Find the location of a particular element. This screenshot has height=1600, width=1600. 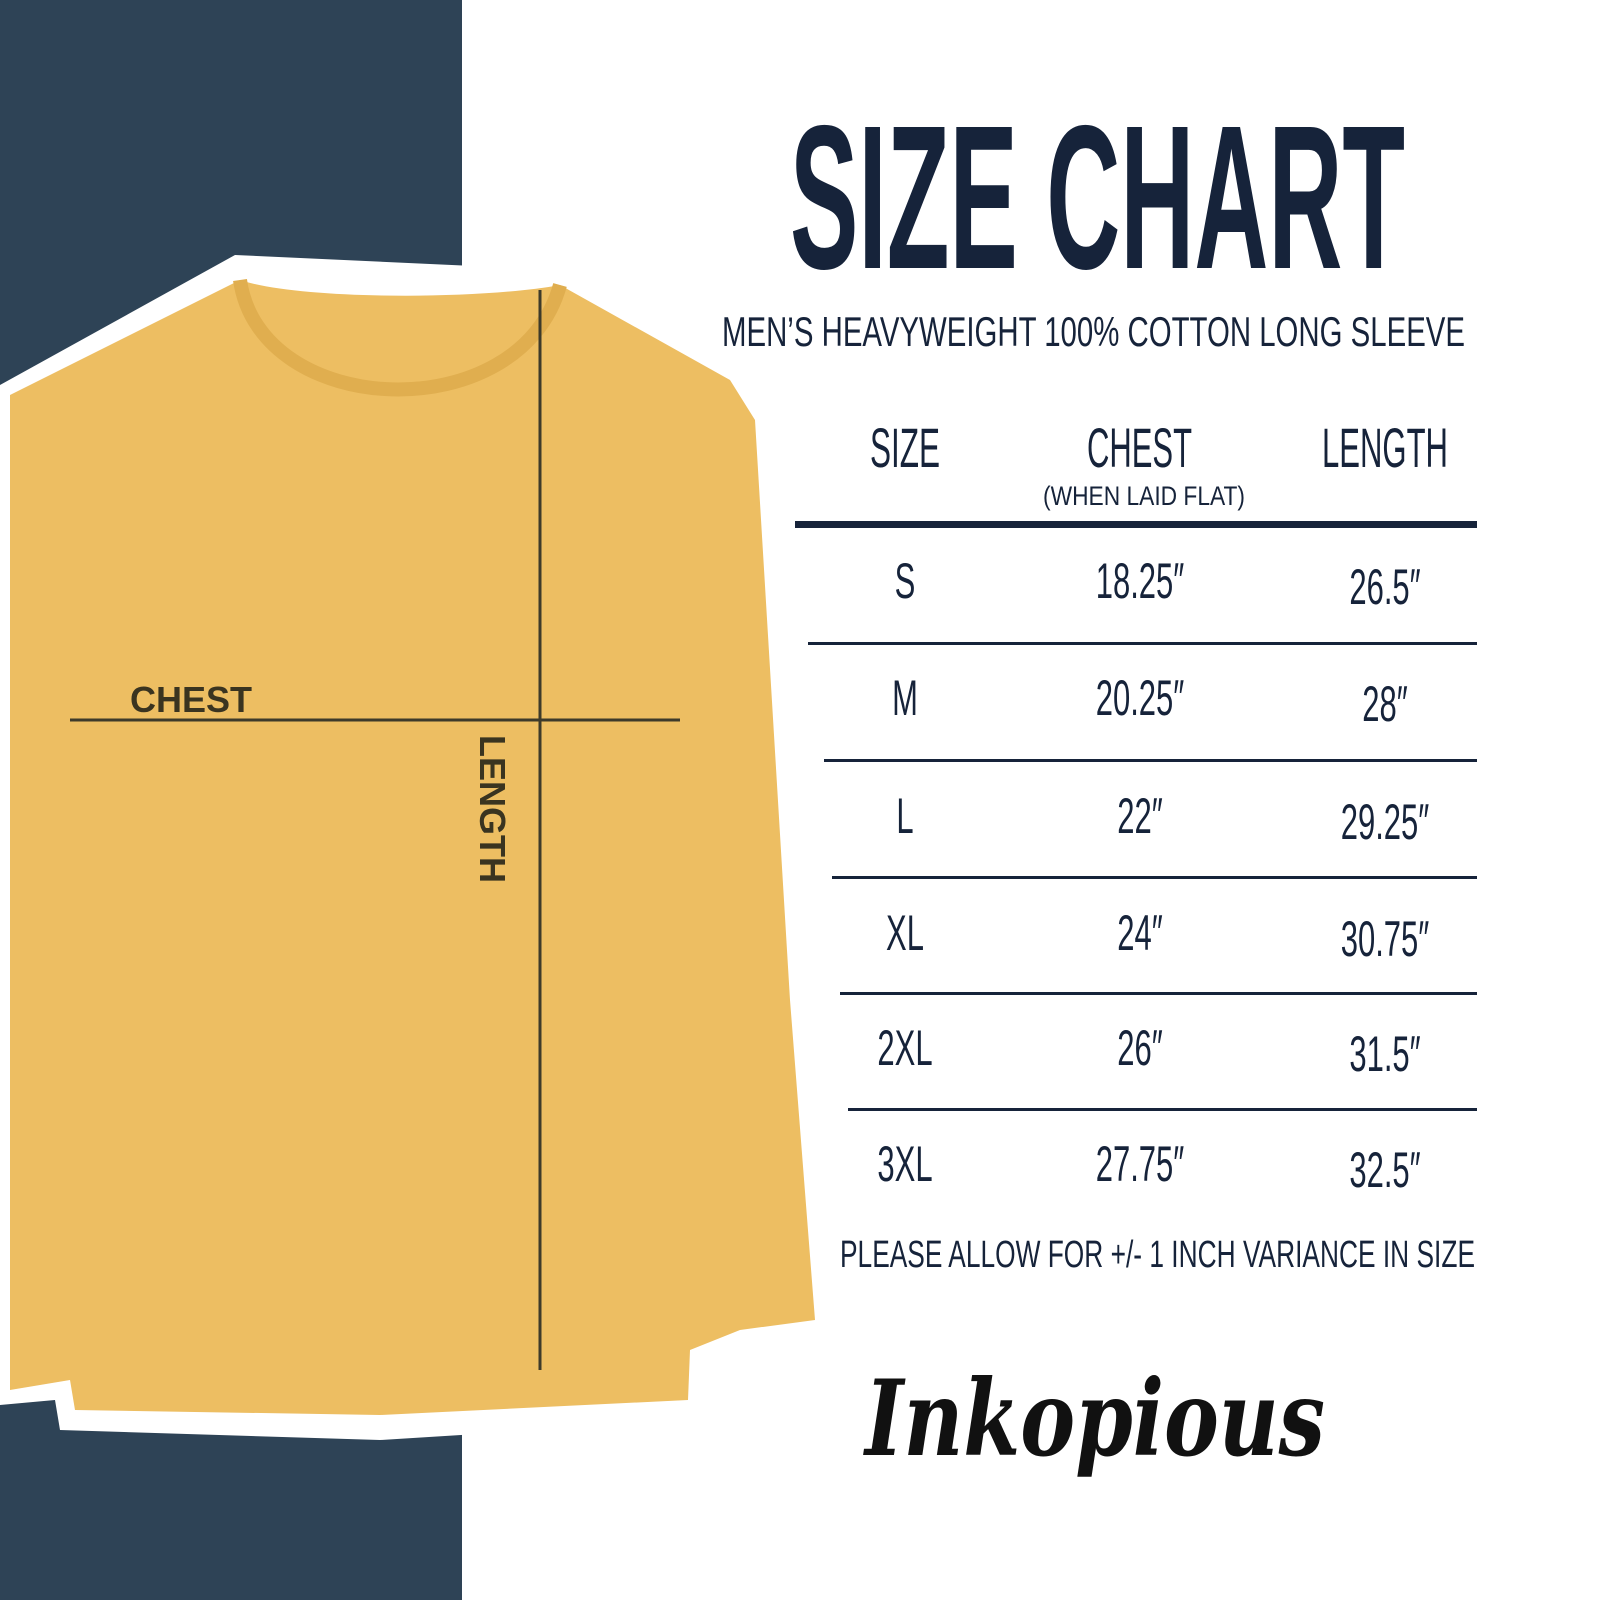

cell-chest: 27.75″ is located at coordinates (1140, 1164).